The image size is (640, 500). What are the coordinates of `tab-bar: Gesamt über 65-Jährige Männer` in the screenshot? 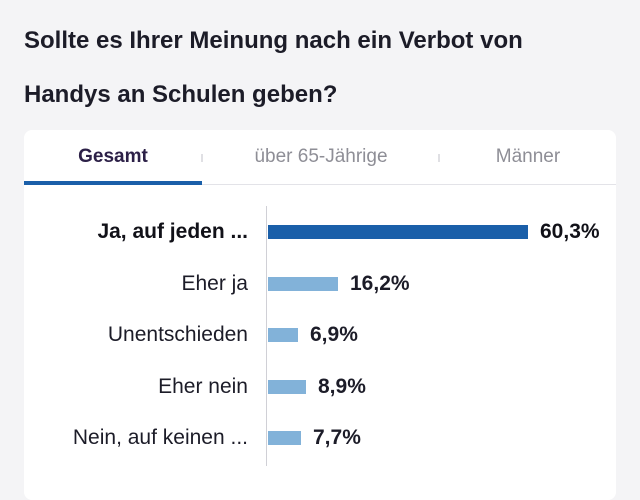 It's located at (320, 157).